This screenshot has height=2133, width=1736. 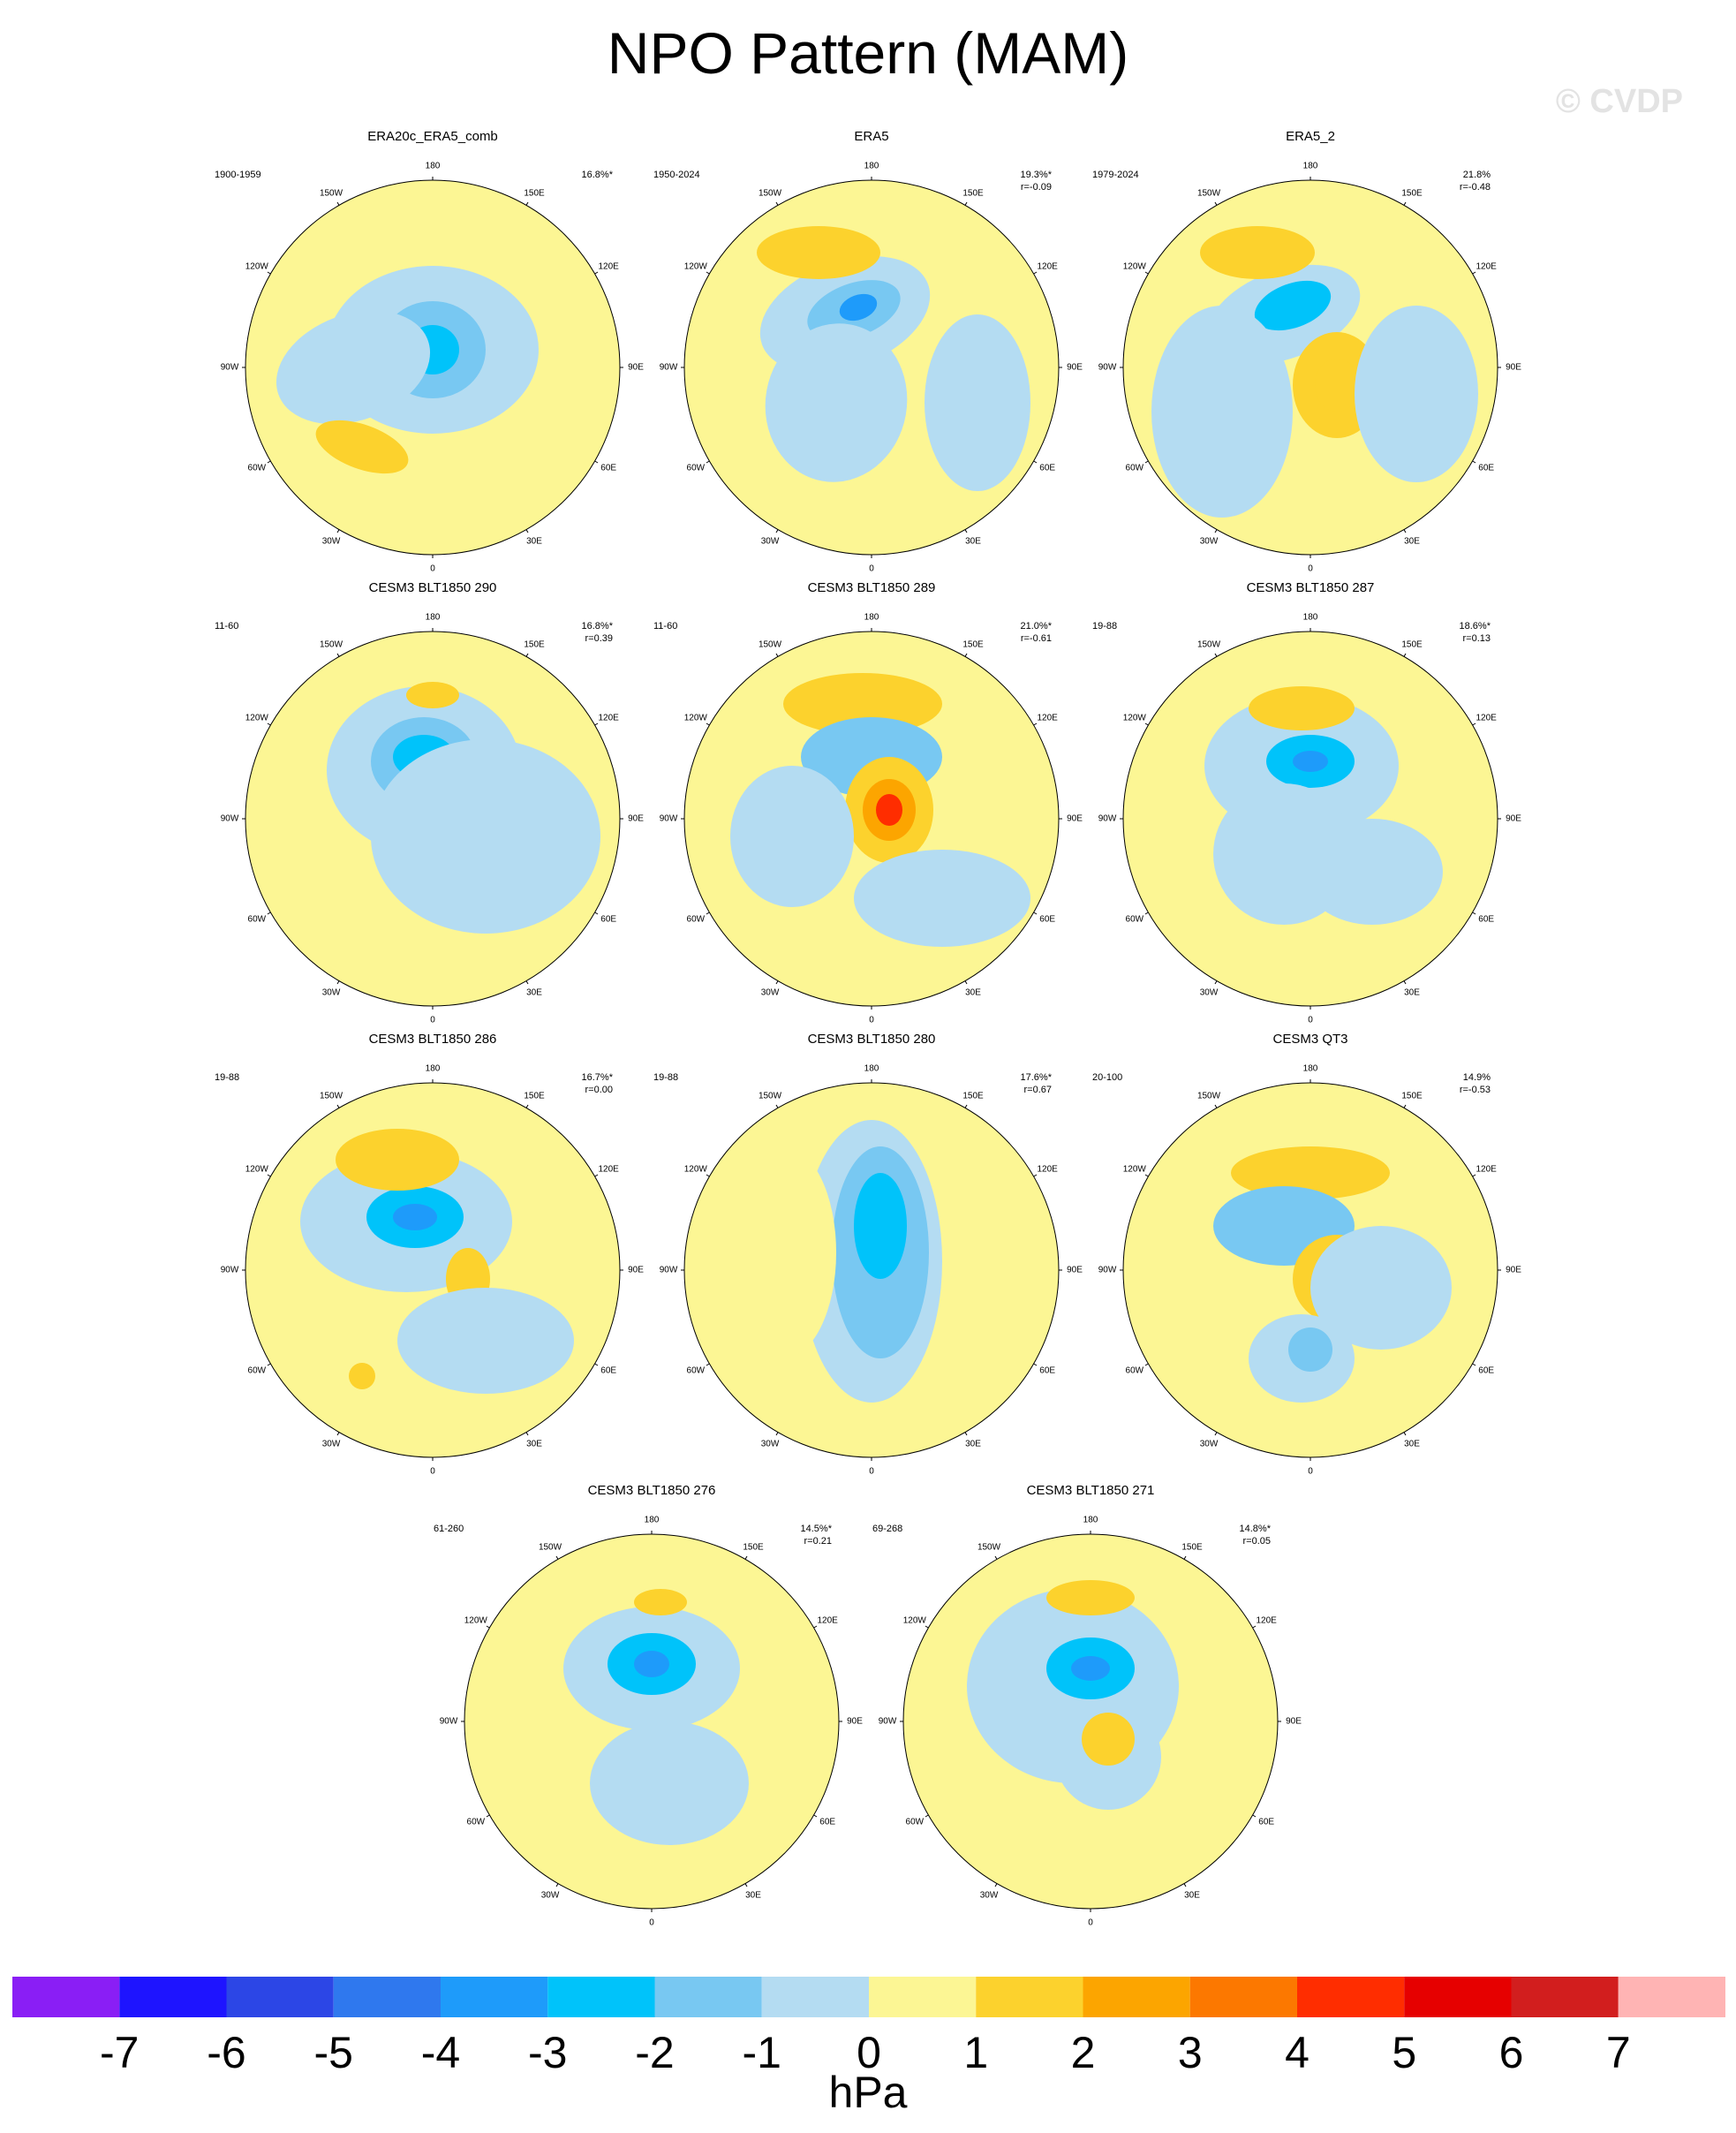 I want to click on colorbar-tick-label: 7, so click(x=1618, y=2052).